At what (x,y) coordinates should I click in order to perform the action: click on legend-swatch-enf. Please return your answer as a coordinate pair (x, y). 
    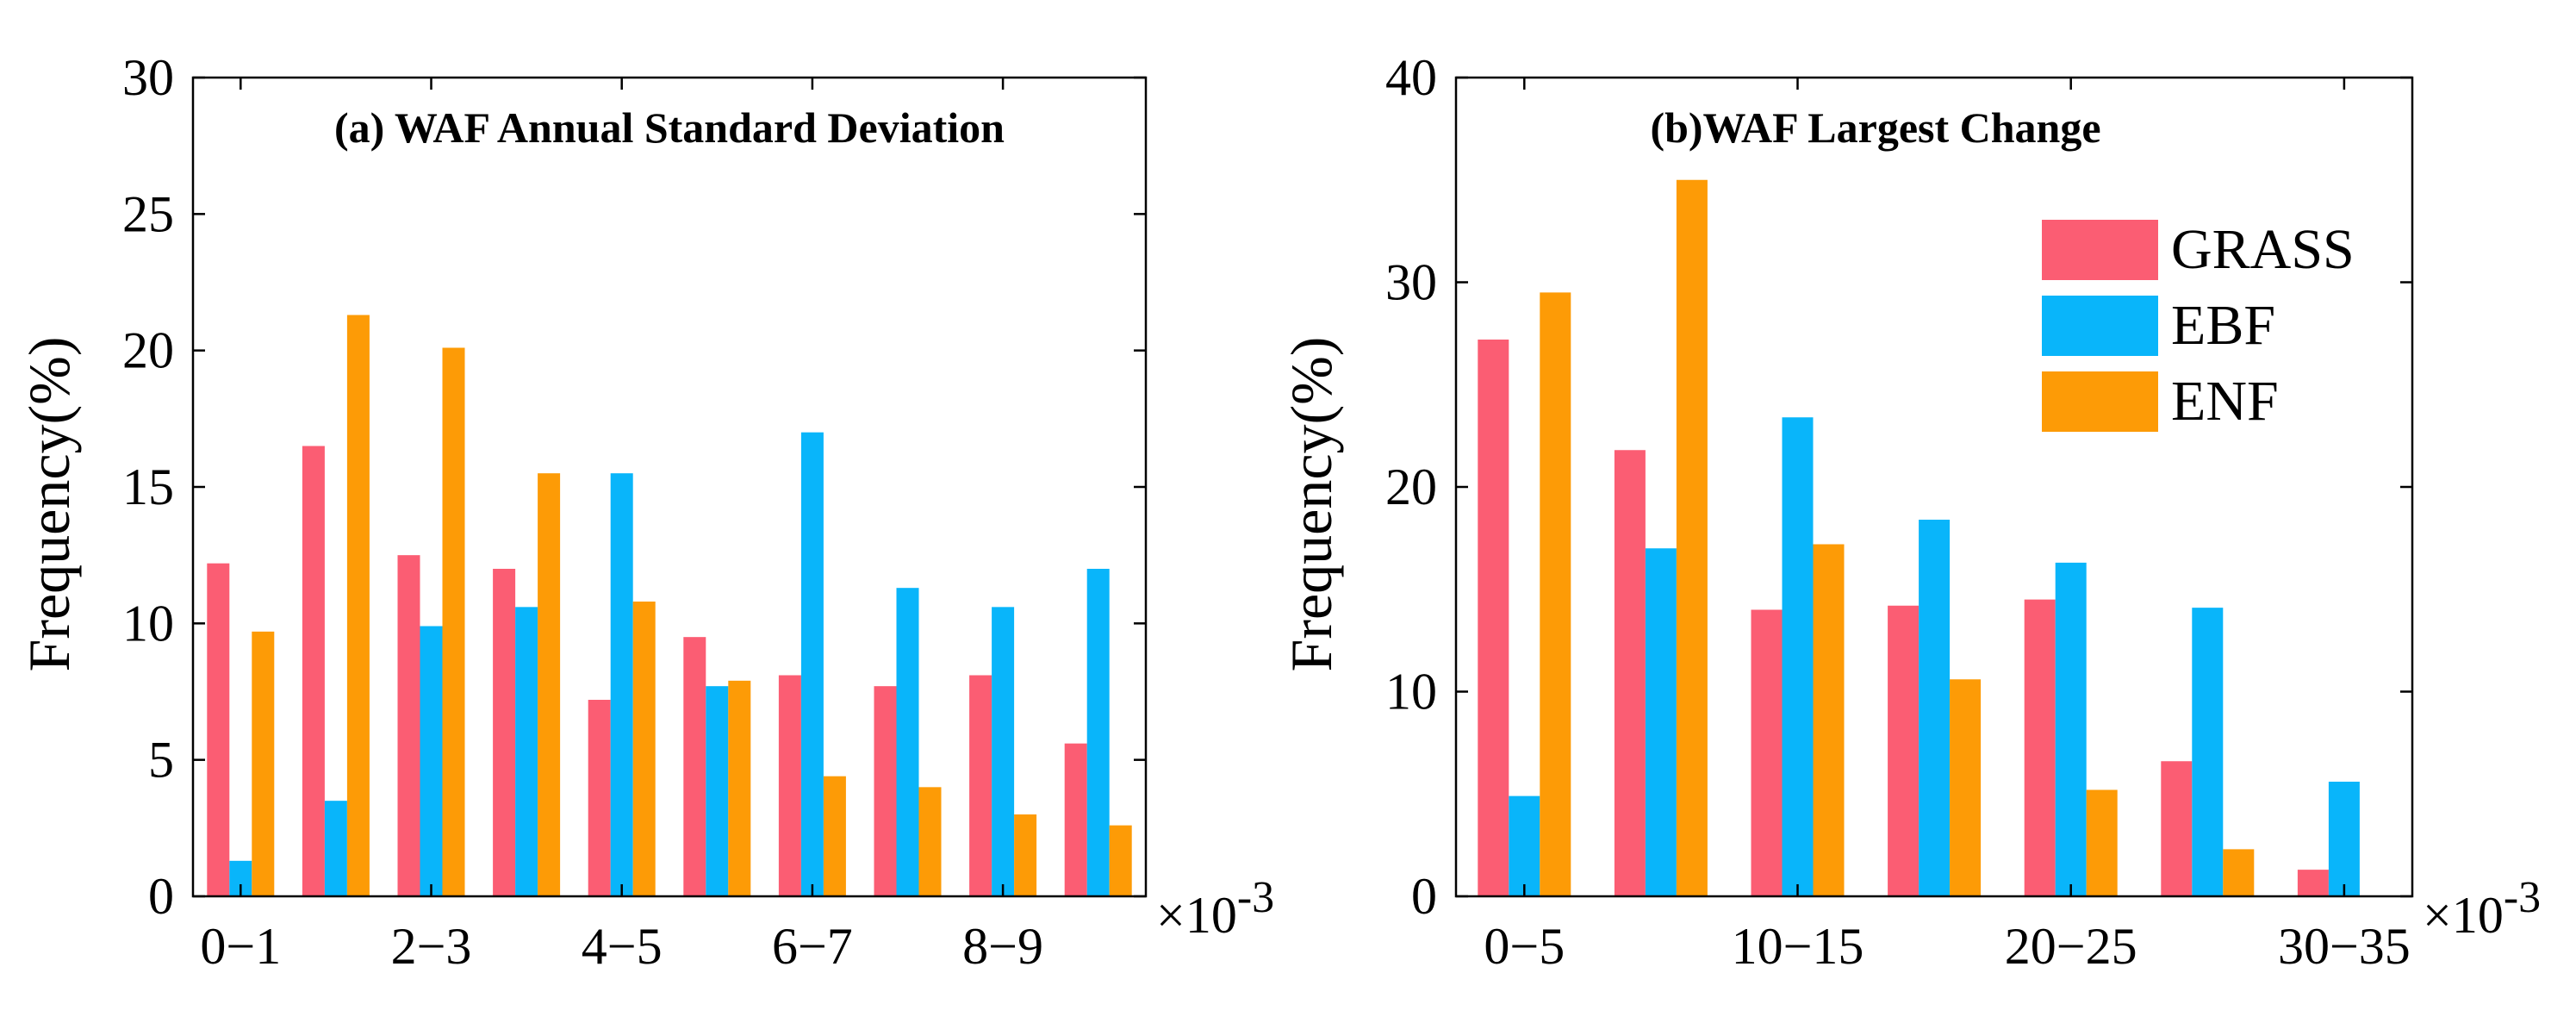
    Looking at the image, I should click on (2100, 401).